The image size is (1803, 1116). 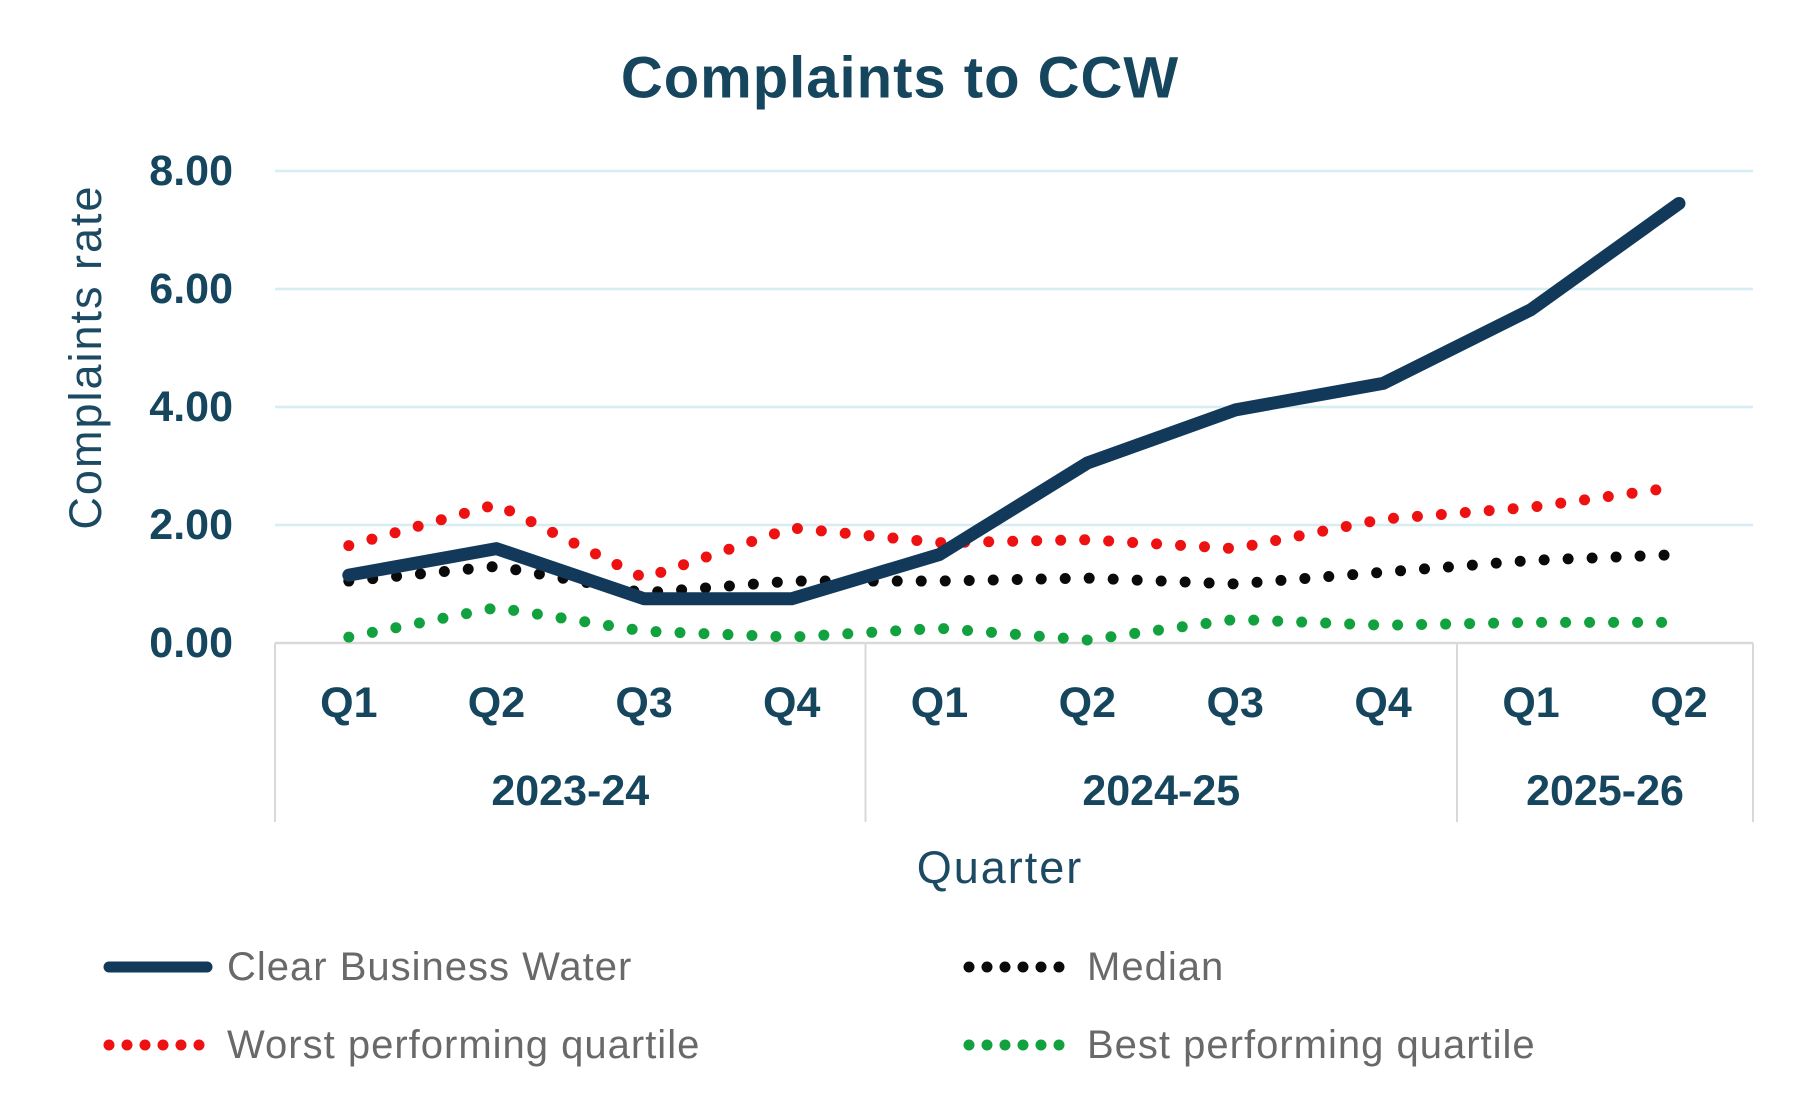 What do you see at coordinates (1014, 624) in the screenshot?
I see `series-line-best-performing-quartile` at bounding box center [1014, 624].